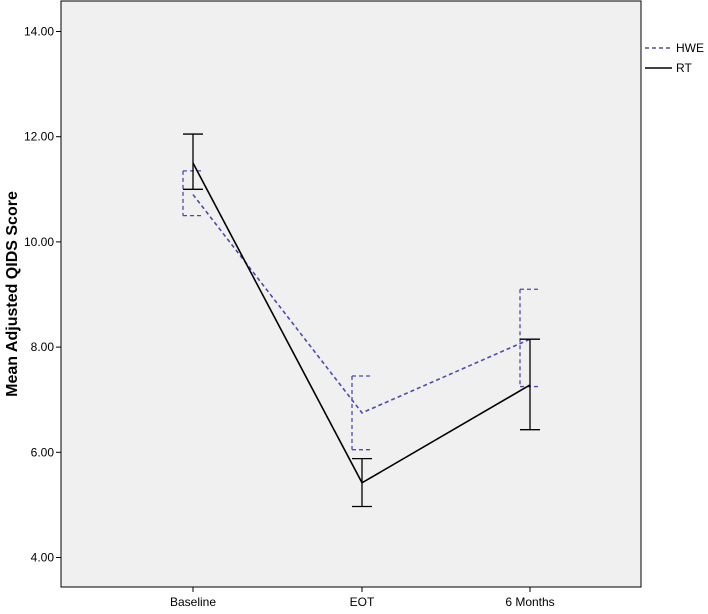 Image resolution: width=708 pixels, height=614 pixels. What do you see at coordinates (39, 137) in the screenshot?
I see `y-tick-label: 12.00` at bounding box center [39, 137].